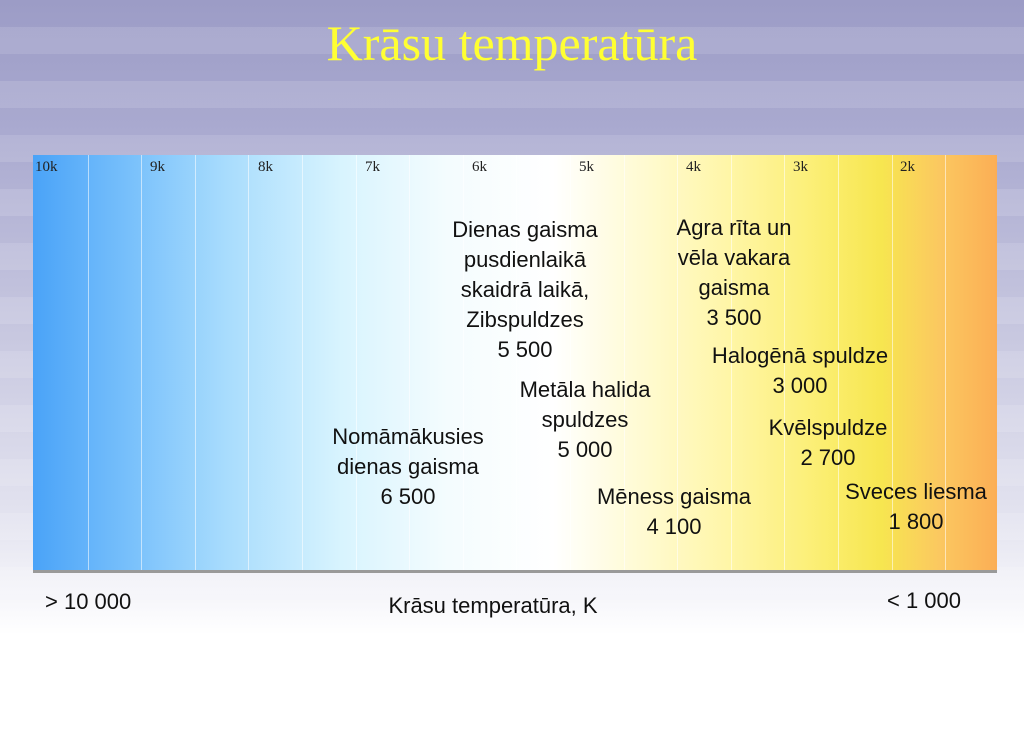 The height and width of the screenshot is (747, 1024). I want to click on annotation-line: spuldzes, so click(585, 419).